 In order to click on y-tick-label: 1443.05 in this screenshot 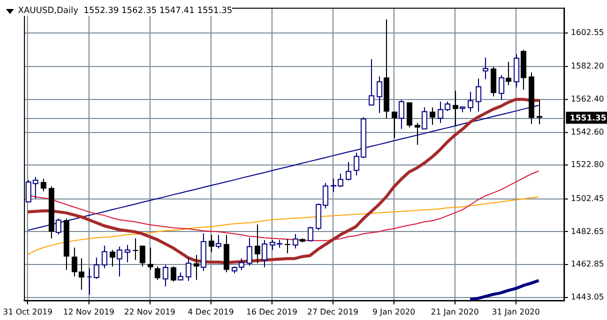, I will do `click(587, 297)`.